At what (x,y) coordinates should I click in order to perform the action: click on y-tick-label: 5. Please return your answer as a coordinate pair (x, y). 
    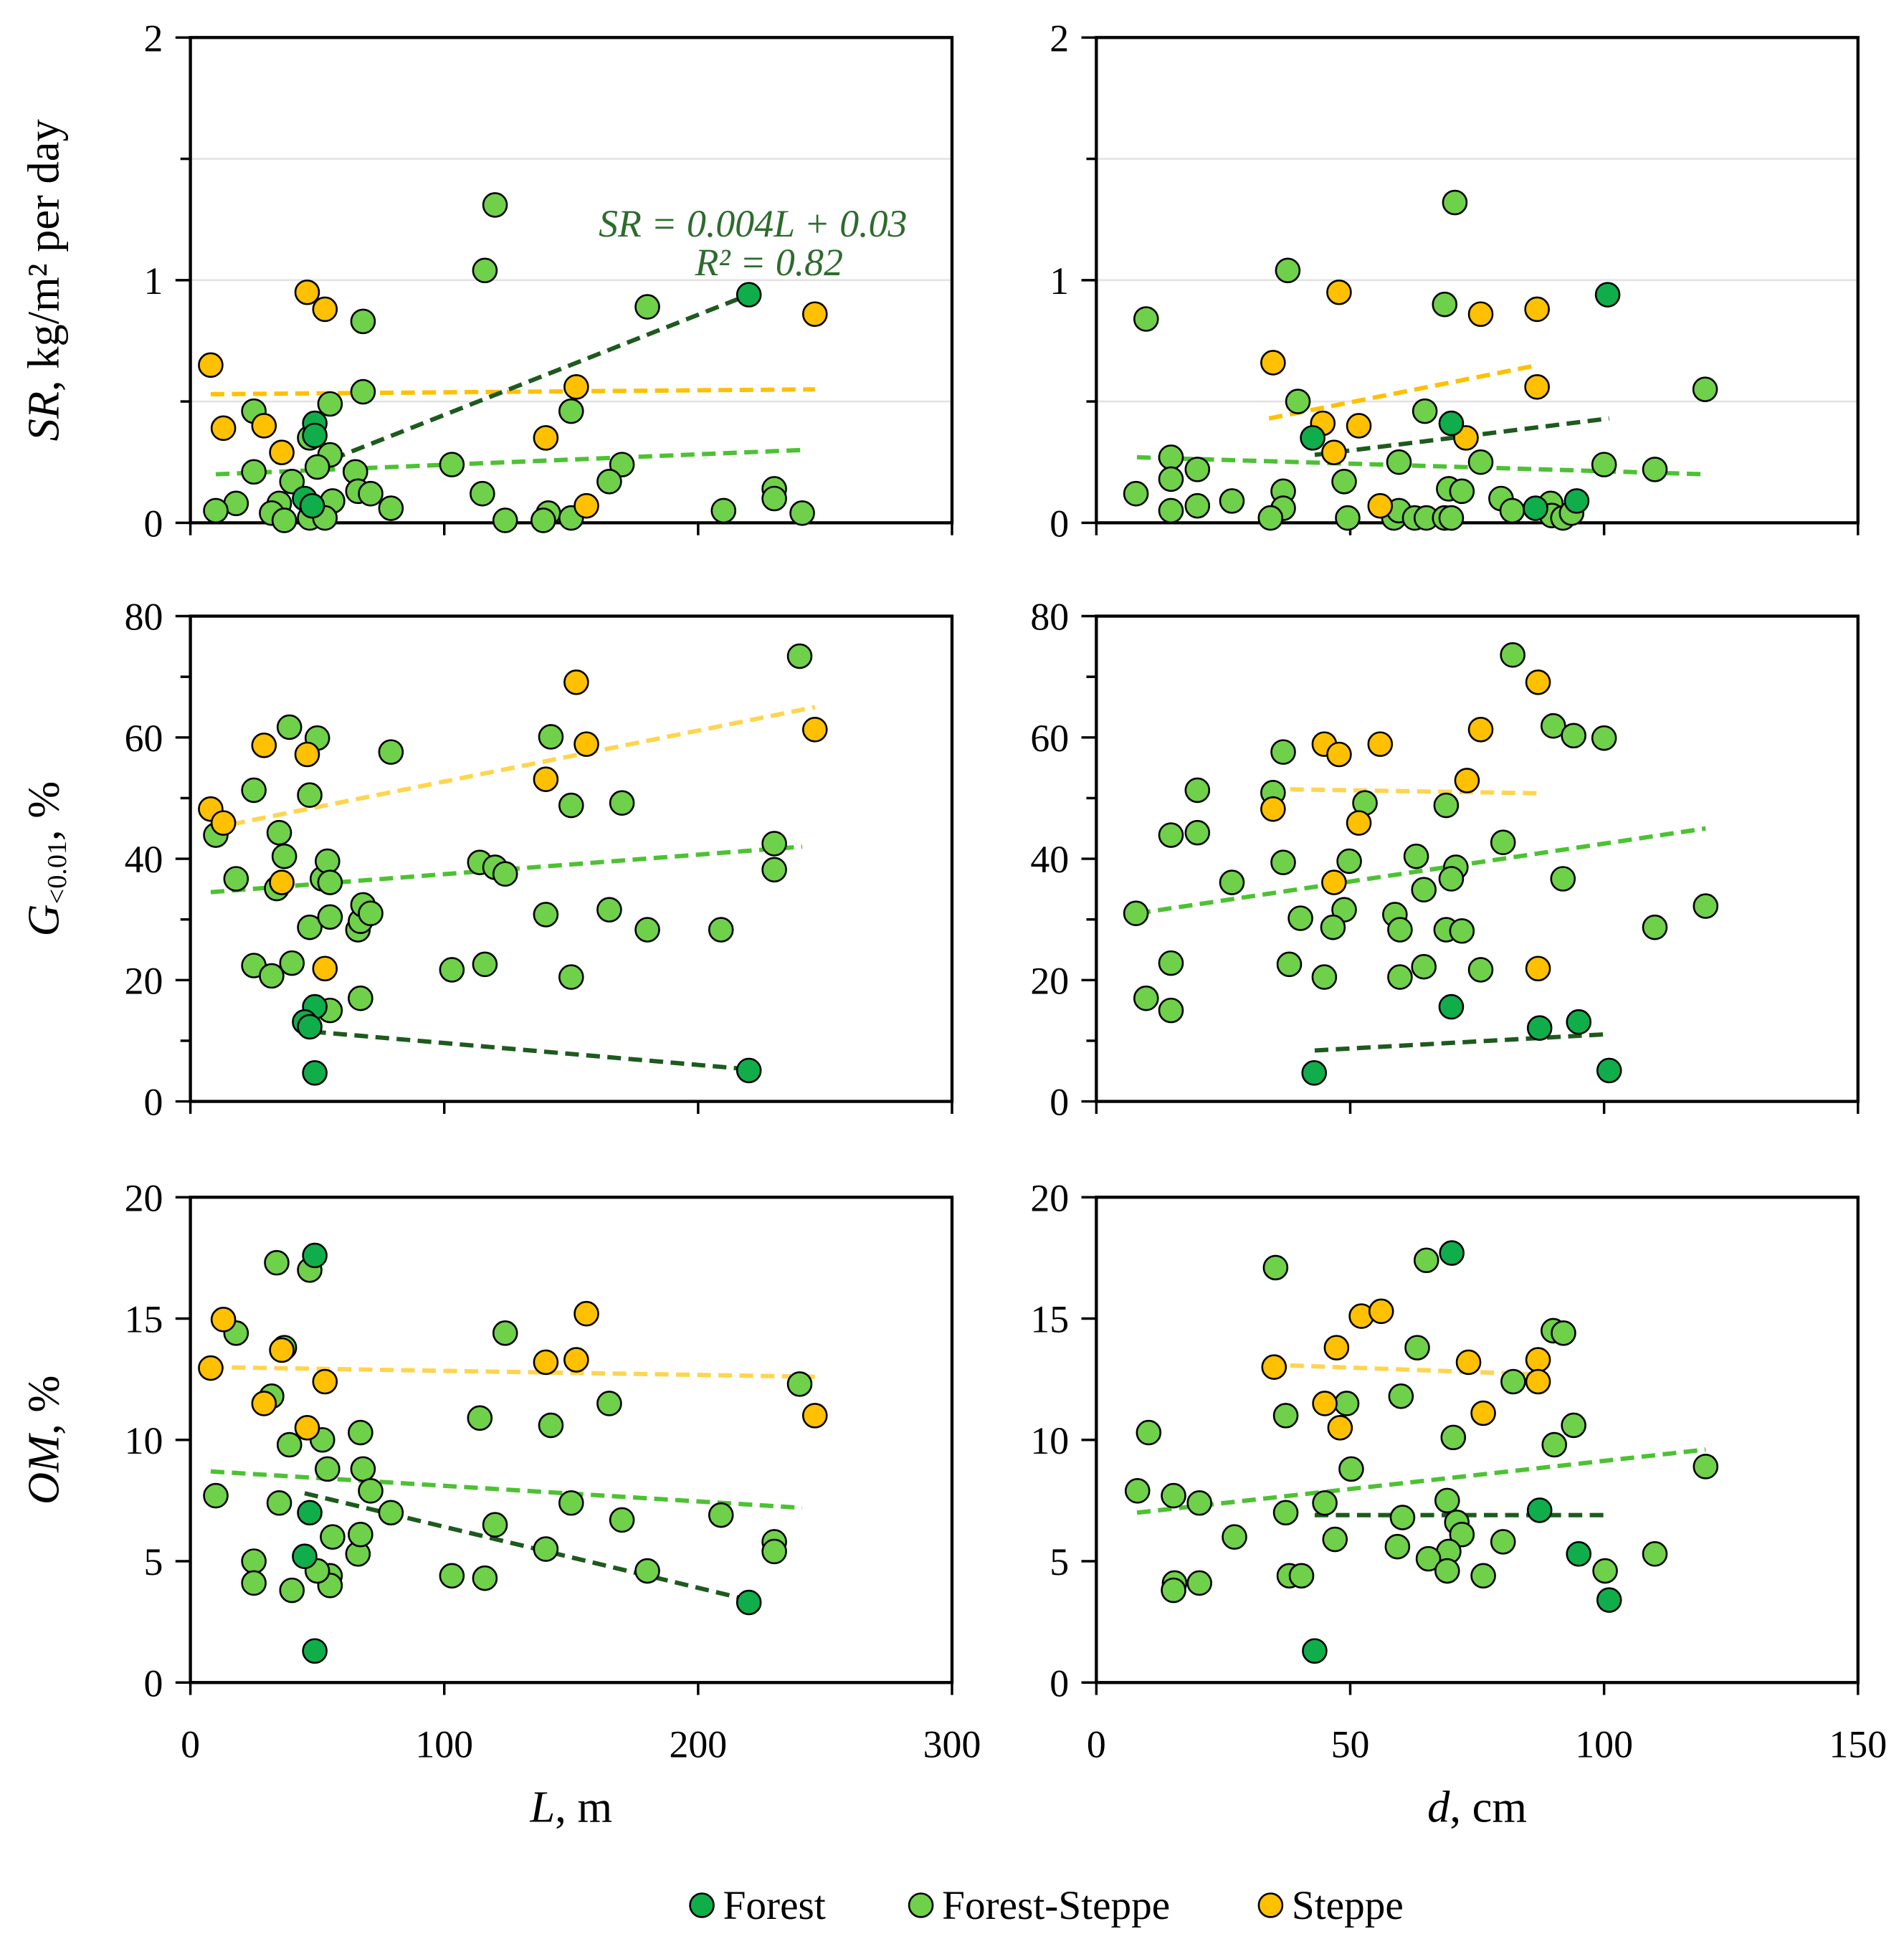
    Looking at the image, I should click on (1059, 1561).